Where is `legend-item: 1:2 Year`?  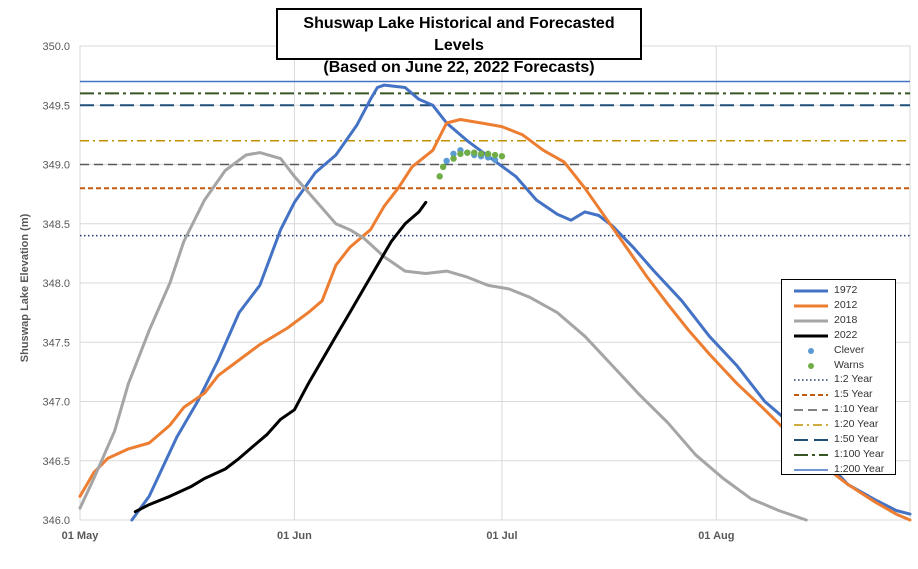 legend-item: 1:2 Year is located at coordinates (838, 380).